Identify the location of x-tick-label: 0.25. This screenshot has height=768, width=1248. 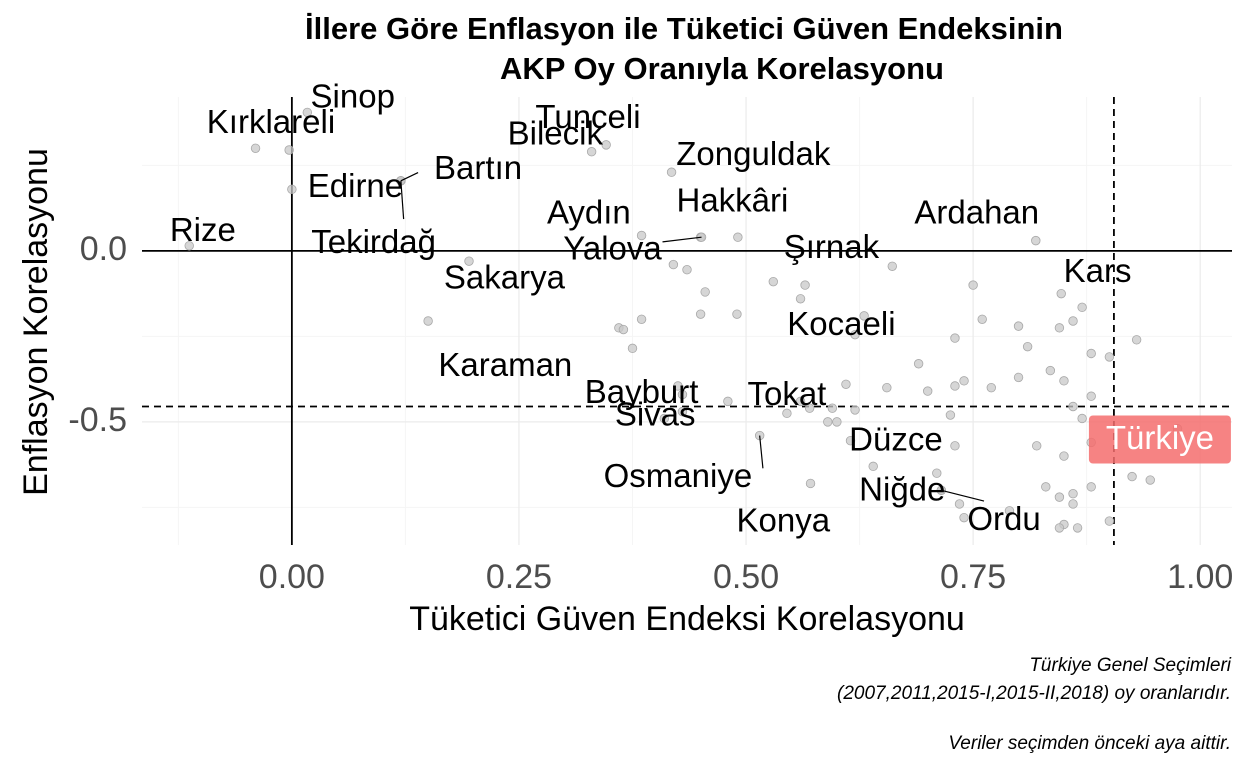
(519, 577).